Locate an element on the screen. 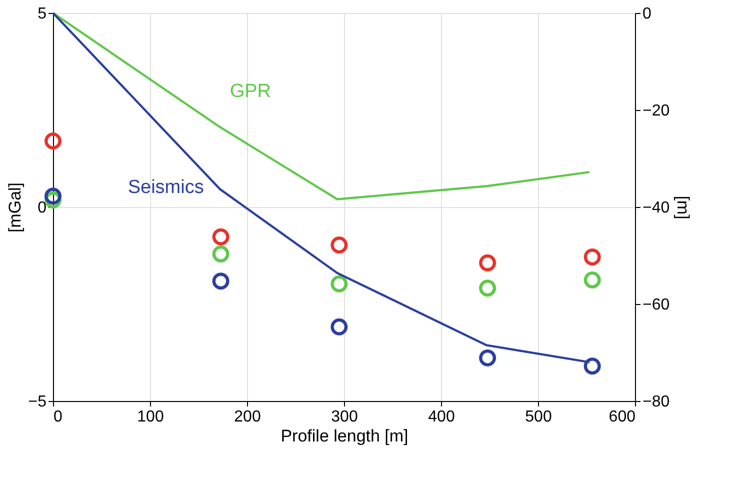 The image size is (751, 480). x-tick-label: 400 is located at coordinates (441, 417).